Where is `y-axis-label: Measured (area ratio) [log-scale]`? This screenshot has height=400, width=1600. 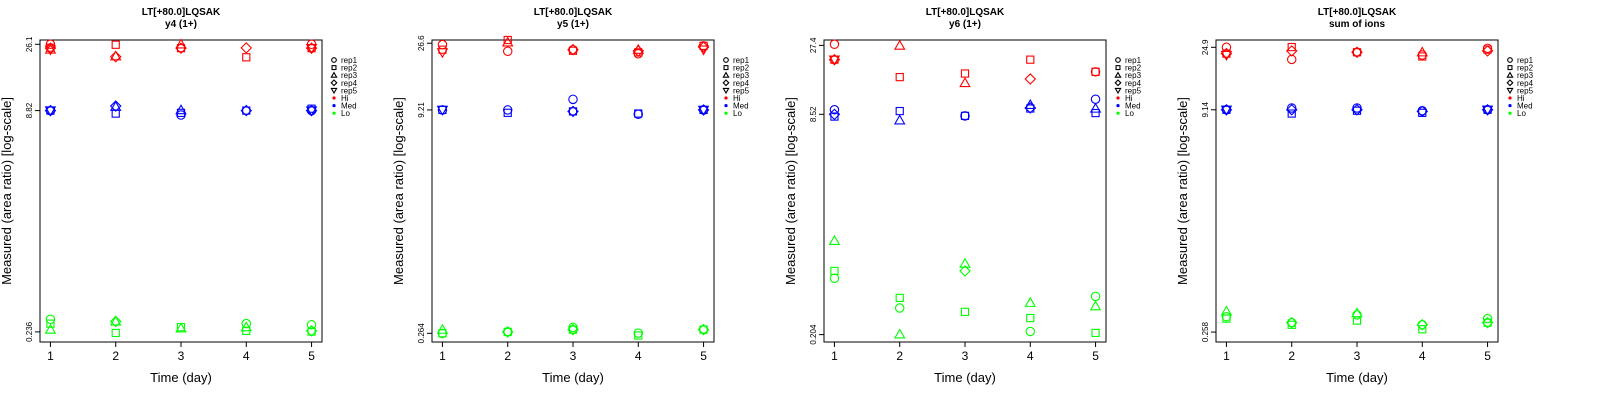 y-axis-label: Measured (area ratio) [log-scale] is located at coordinates (790, 191).